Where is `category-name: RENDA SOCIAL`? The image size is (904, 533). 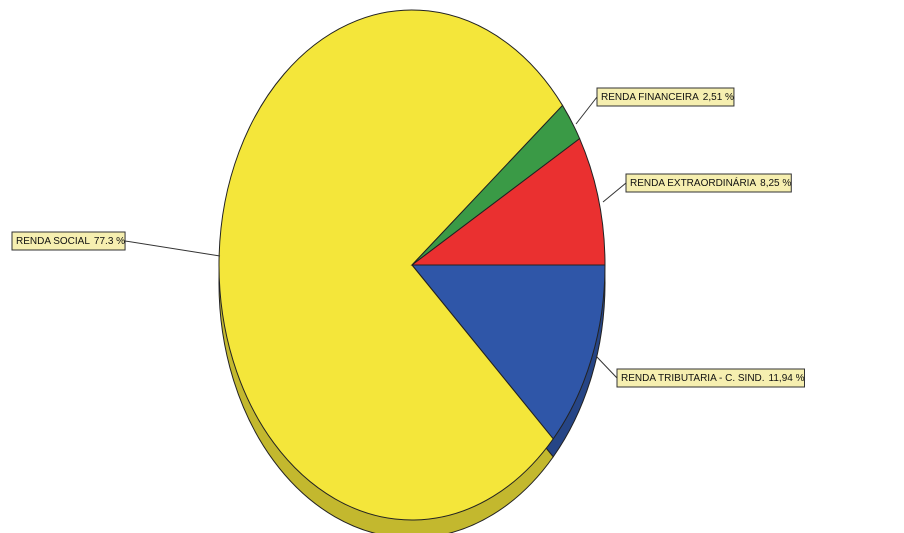
category-name: RENDA SOCIAL is located at coordinates (53, 241).